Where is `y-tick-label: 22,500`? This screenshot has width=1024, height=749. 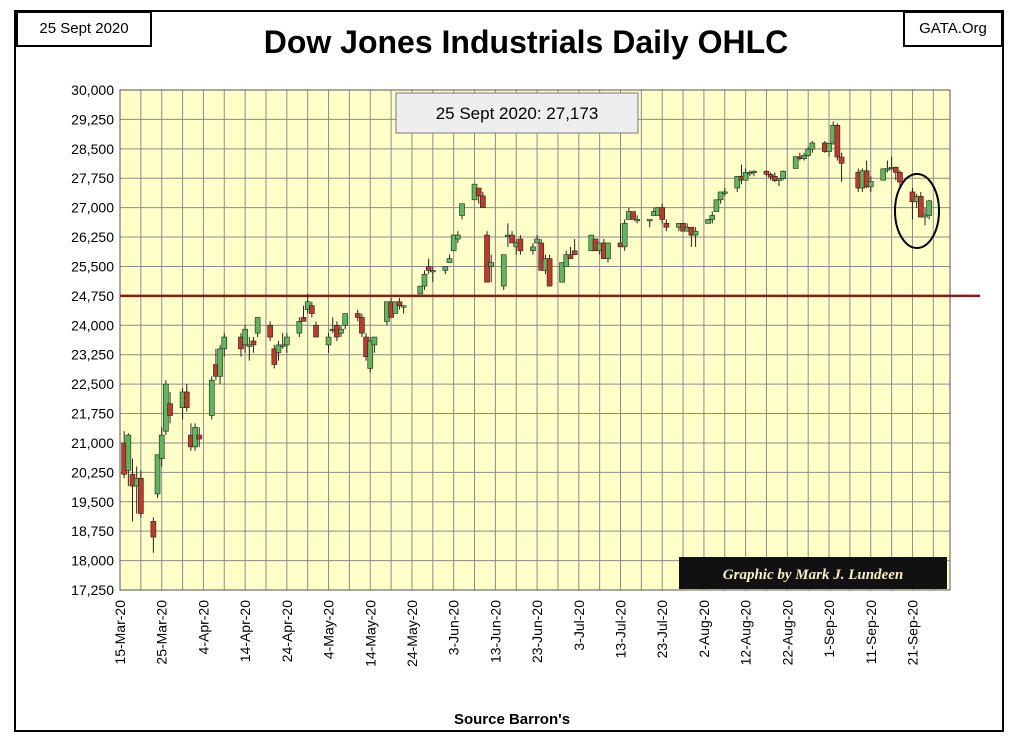 y-tick-label: 22,500 is located at coordinates (92, 384).